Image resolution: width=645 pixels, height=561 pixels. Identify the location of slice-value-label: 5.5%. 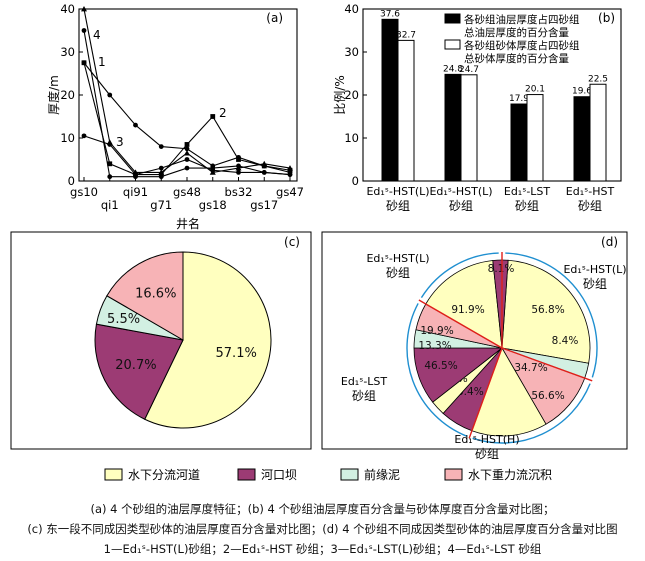
(123, 319).